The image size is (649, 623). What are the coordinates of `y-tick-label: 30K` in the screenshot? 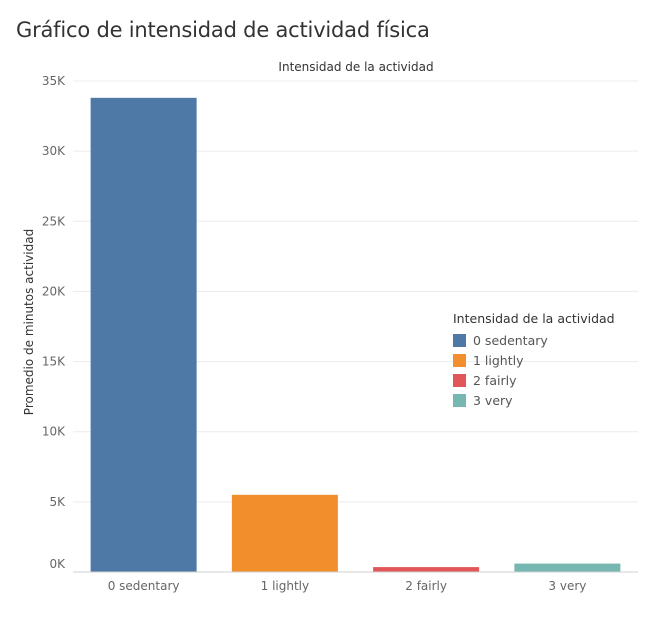 It's located at (54, 151).